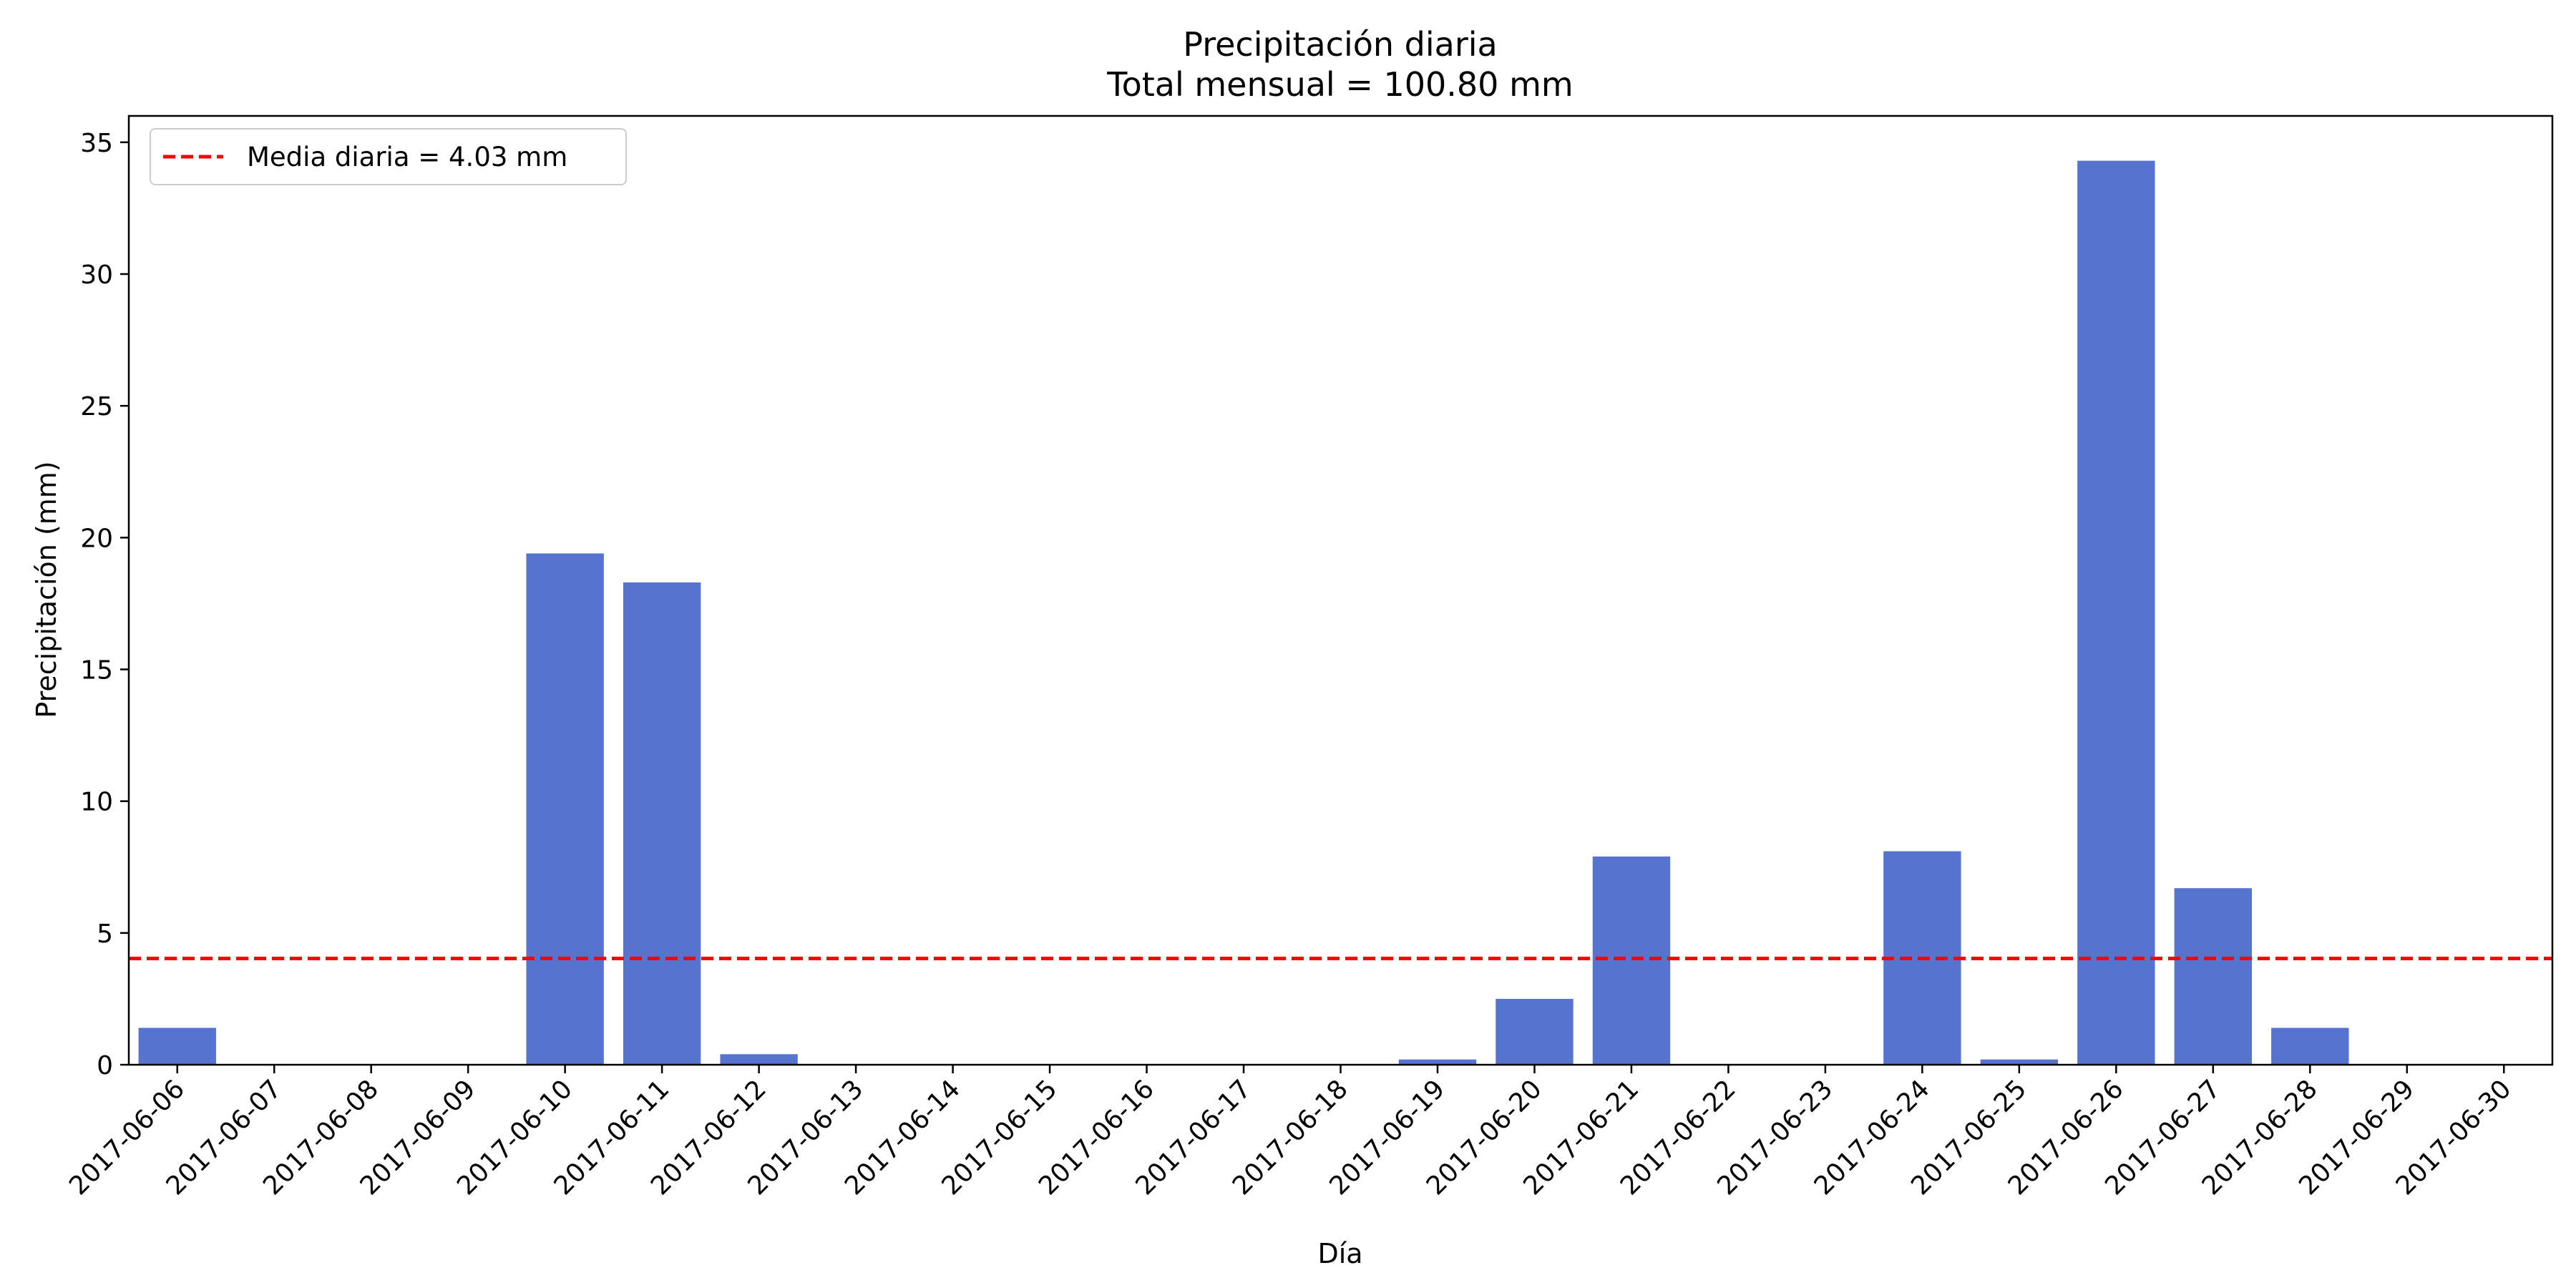 The height and width of the screenshot is (1288, 2576). What do you see at coordinates (96, 538) in the screenshot?
I see `y-tick-label: 20` at bounding box center [96, 538].